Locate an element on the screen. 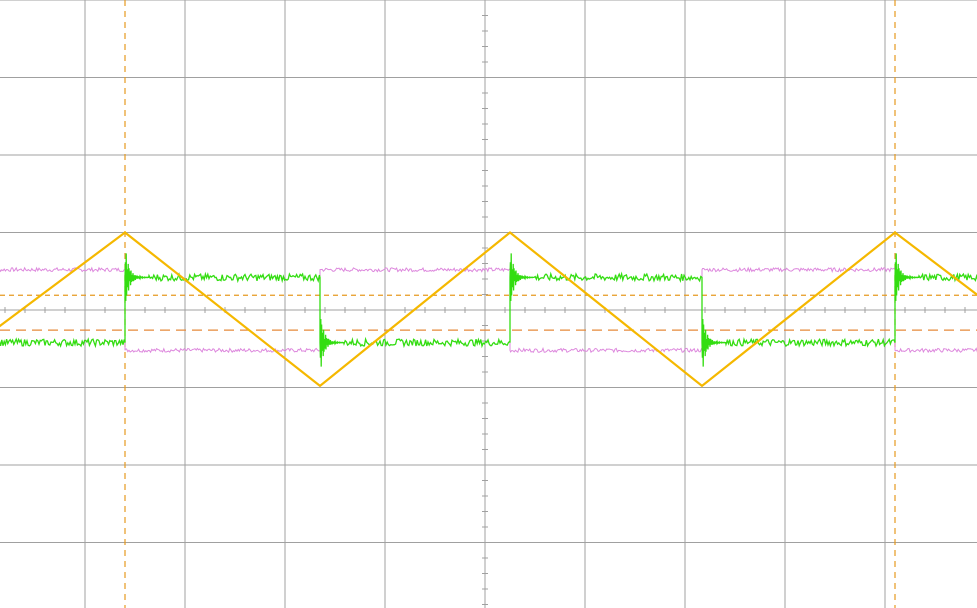 This screenshot has height=608, width=977. trace-inverted-square is located at coordinates (488, 310).